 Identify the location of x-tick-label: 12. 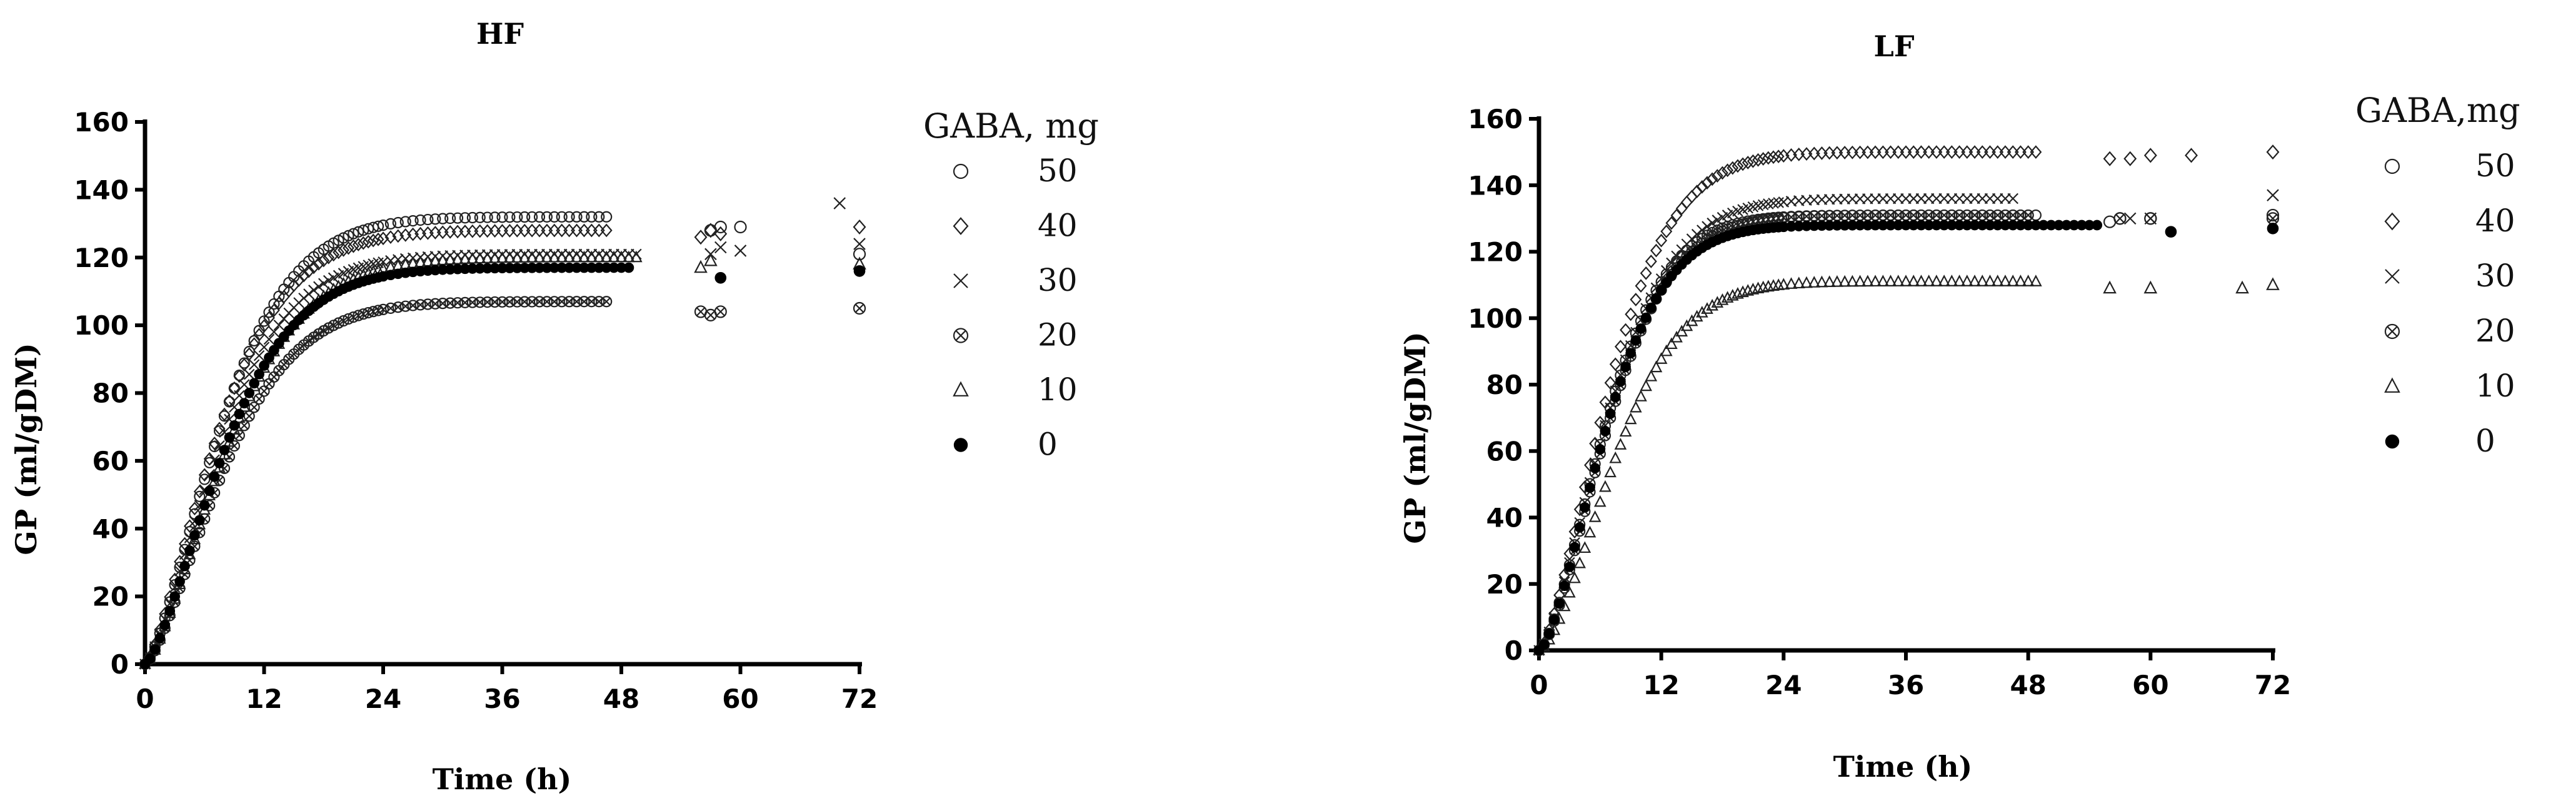
(1661, 685).